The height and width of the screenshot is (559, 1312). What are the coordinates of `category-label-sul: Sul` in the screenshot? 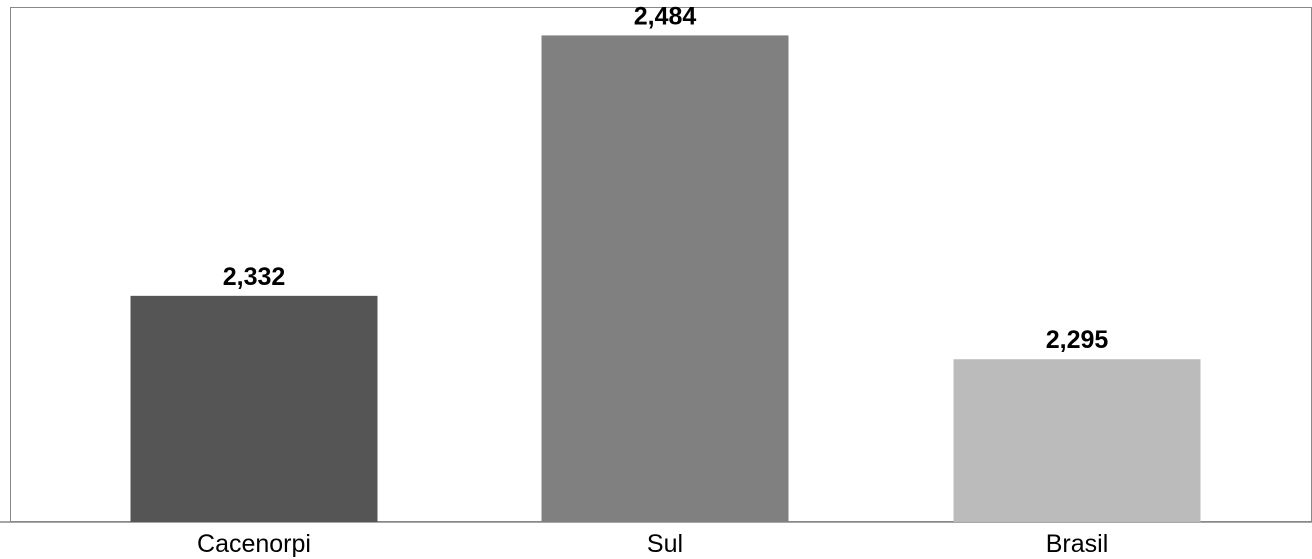 It's located at (665, 544).